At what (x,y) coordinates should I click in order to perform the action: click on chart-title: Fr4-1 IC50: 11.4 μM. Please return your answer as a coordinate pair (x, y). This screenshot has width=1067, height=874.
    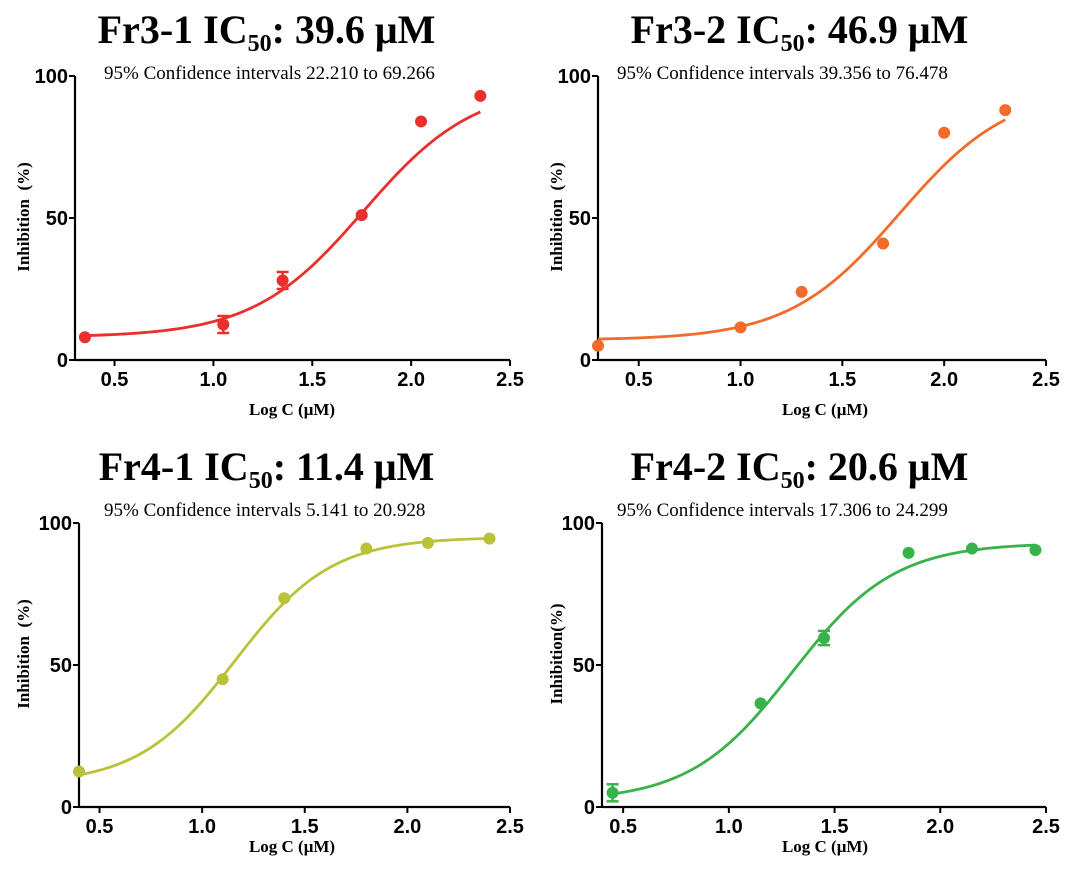
    Looking at the image, I should click on (266, 469).